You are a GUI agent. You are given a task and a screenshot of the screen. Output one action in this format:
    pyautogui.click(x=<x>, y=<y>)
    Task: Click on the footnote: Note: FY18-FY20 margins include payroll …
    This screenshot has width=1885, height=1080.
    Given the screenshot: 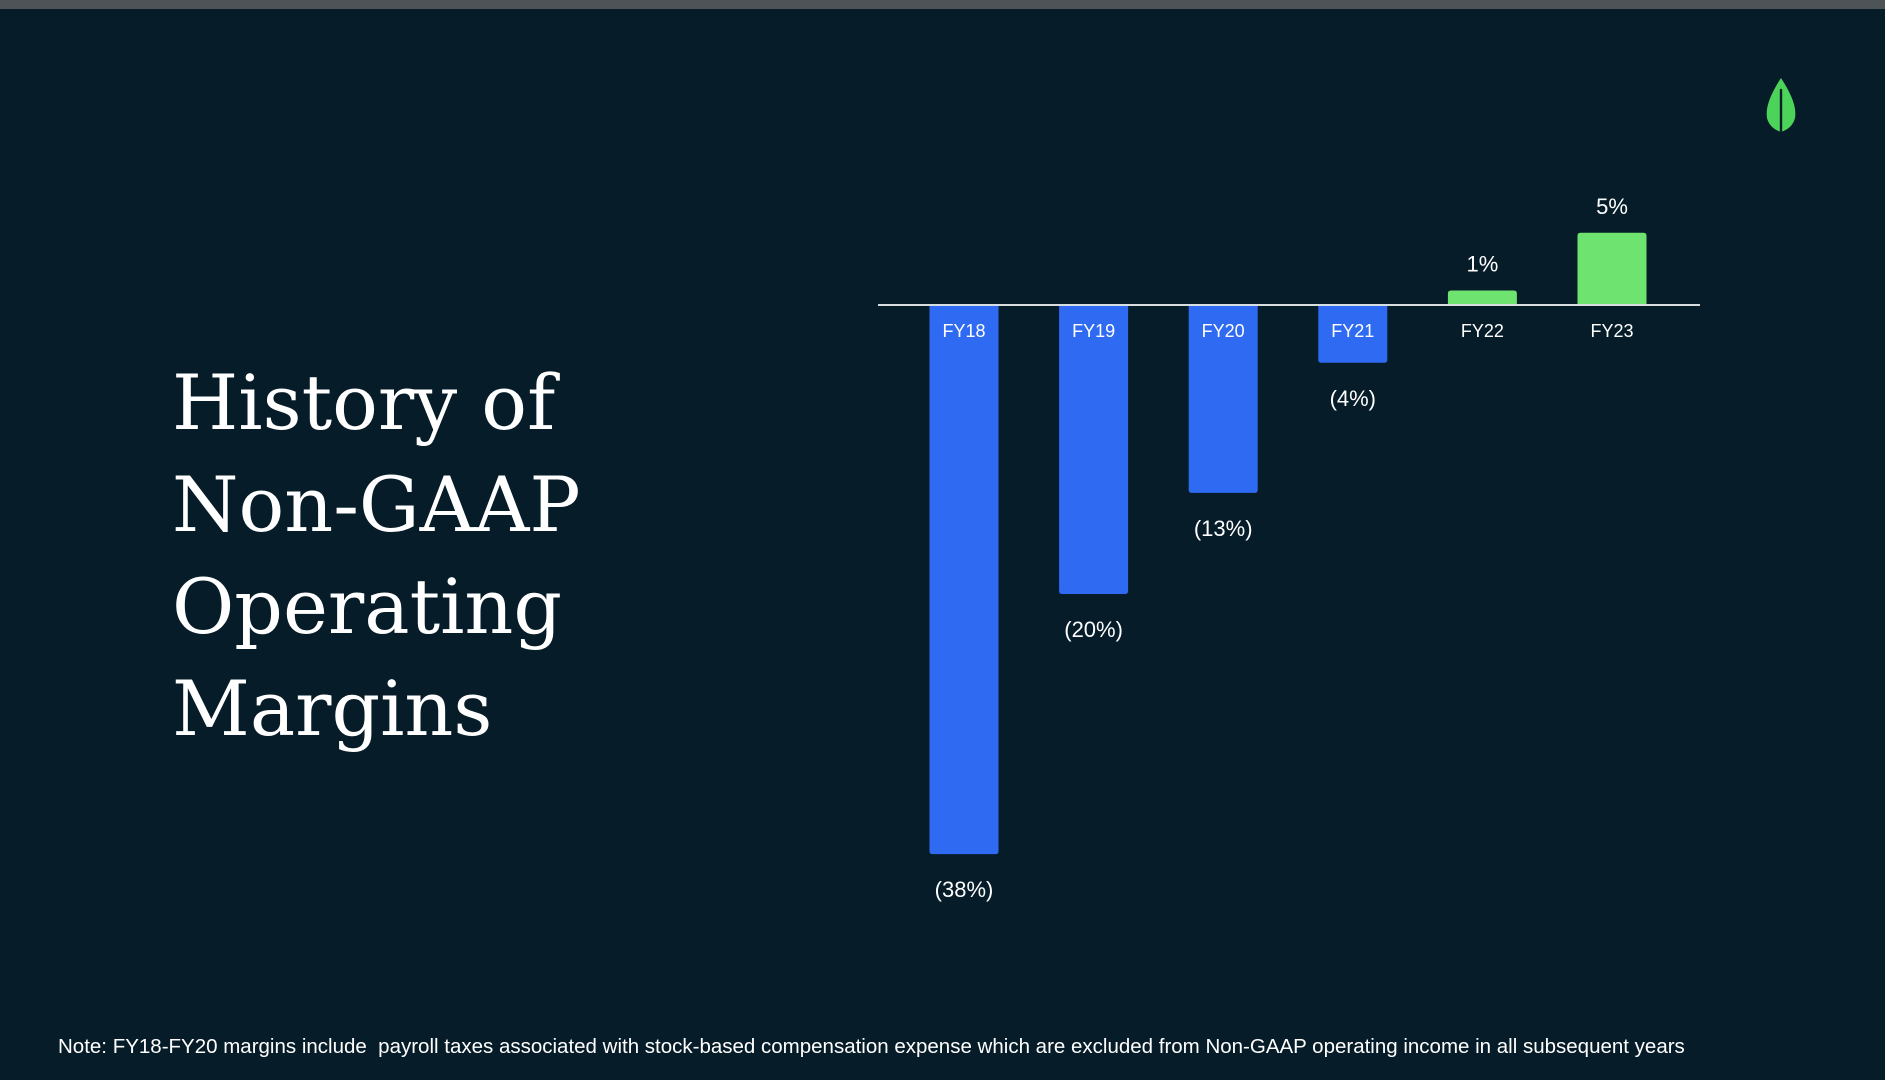 What is the action you would take?
    pyautogui.click(x=871, y=1046)
    